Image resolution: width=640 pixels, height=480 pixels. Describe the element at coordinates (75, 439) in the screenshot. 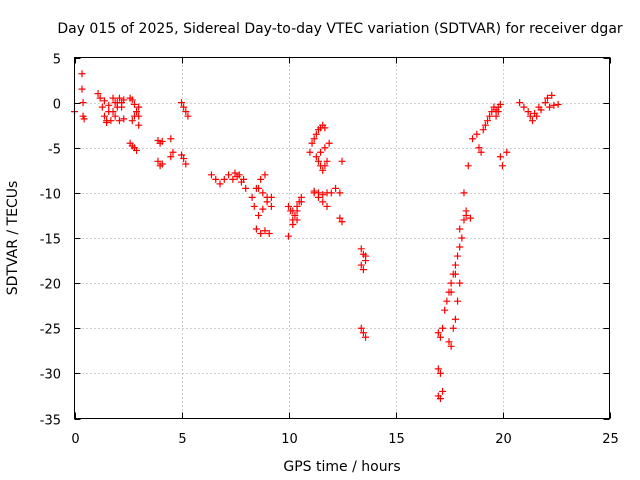

I see `x-tick-label: 0` at that location.